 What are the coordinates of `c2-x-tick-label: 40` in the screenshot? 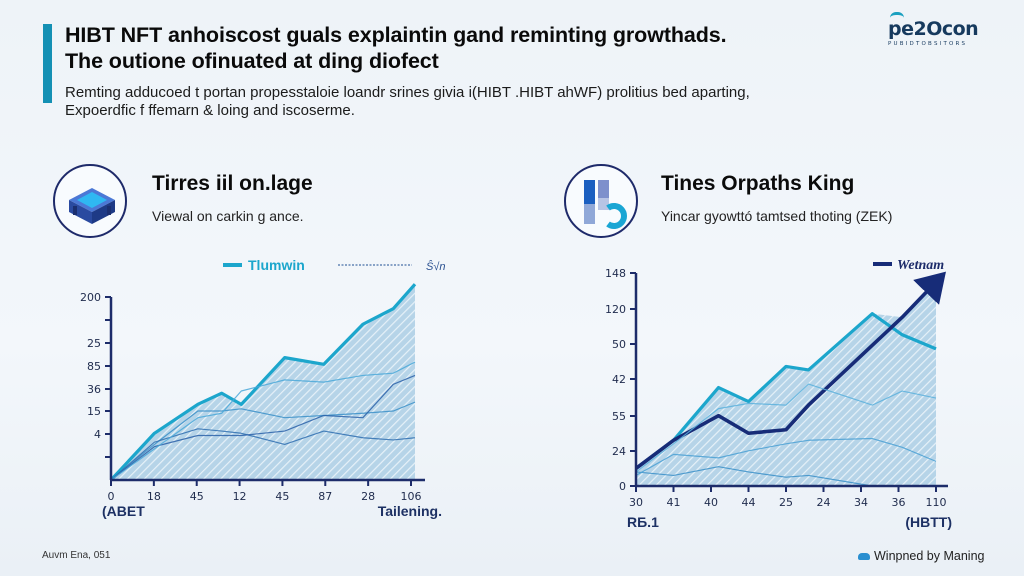 It's located at (711, 502).